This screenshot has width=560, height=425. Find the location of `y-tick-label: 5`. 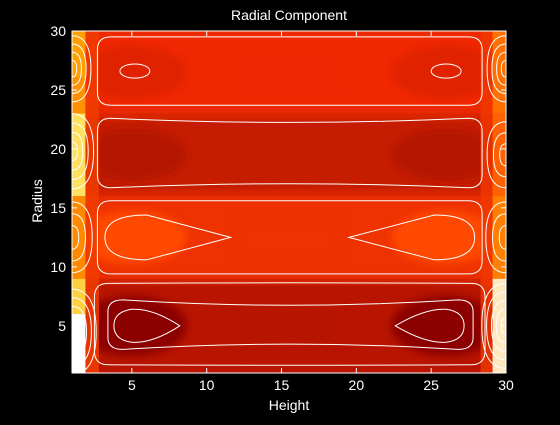

y-tick-label: 5 is located at coordinates (62, 326).